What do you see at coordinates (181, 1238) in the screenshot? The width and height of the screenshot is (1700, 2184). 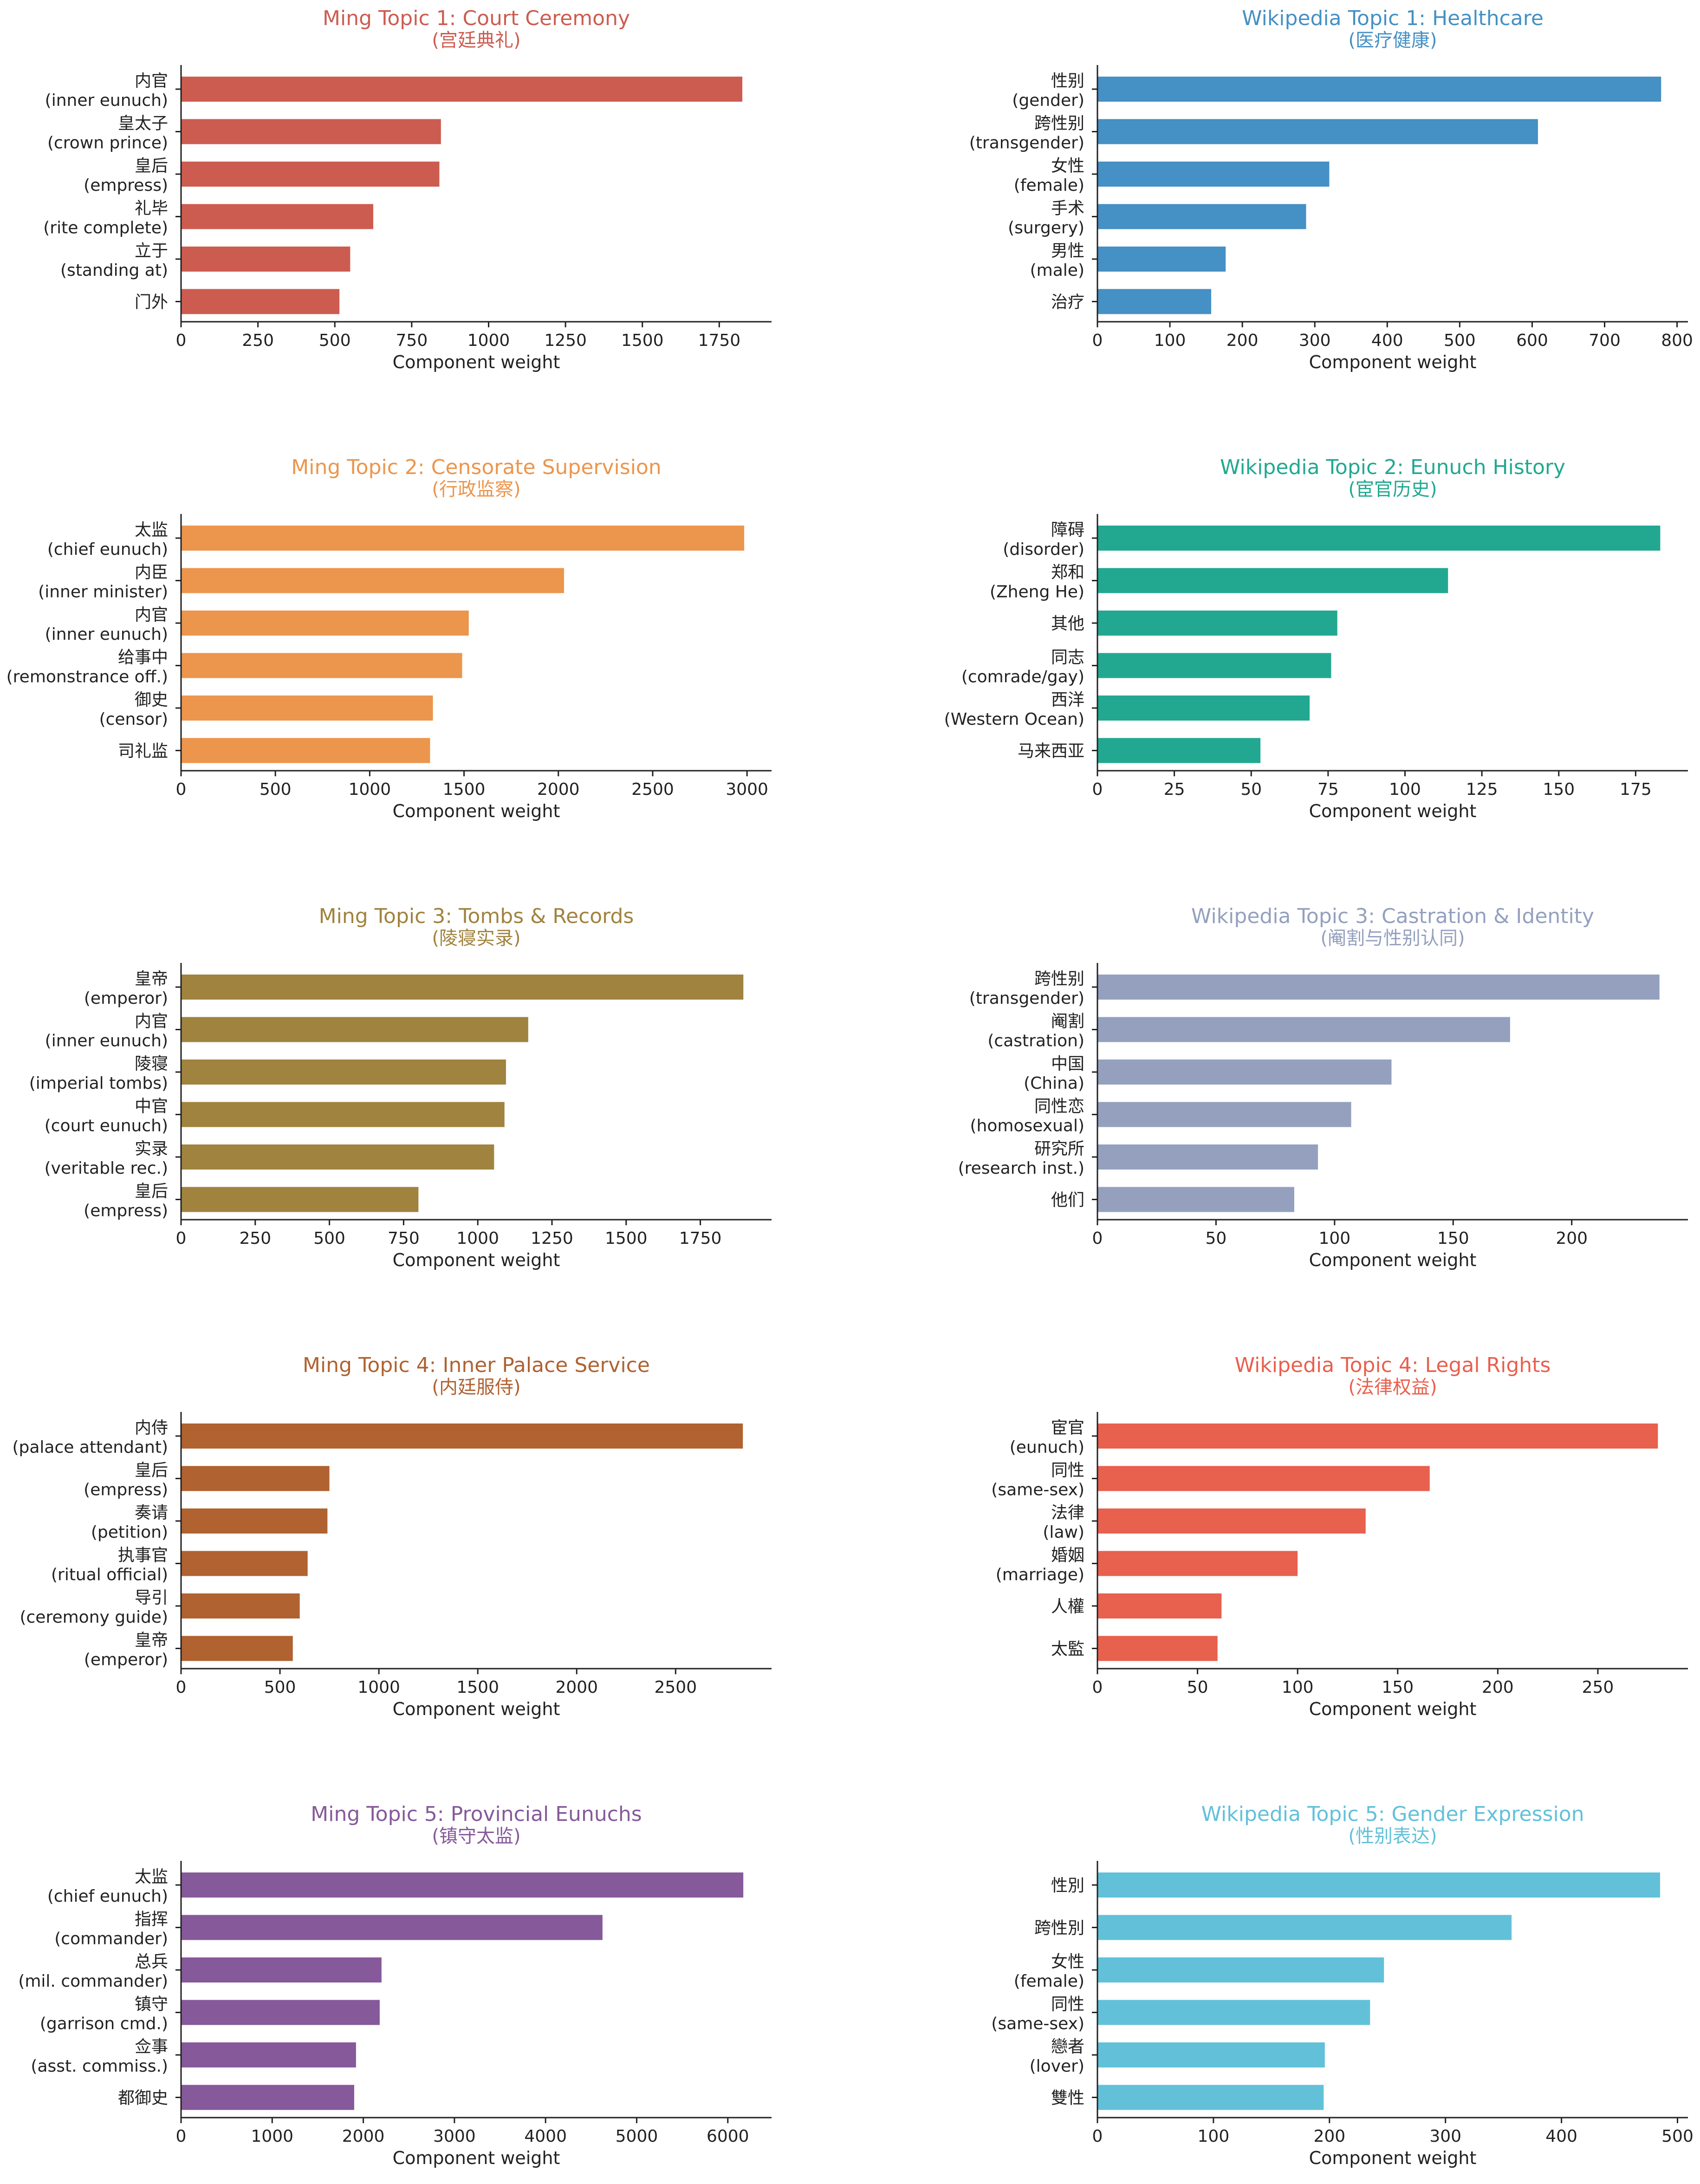 I see `chart-5-xtick-label: 0` at bounding box center [181, 1238].